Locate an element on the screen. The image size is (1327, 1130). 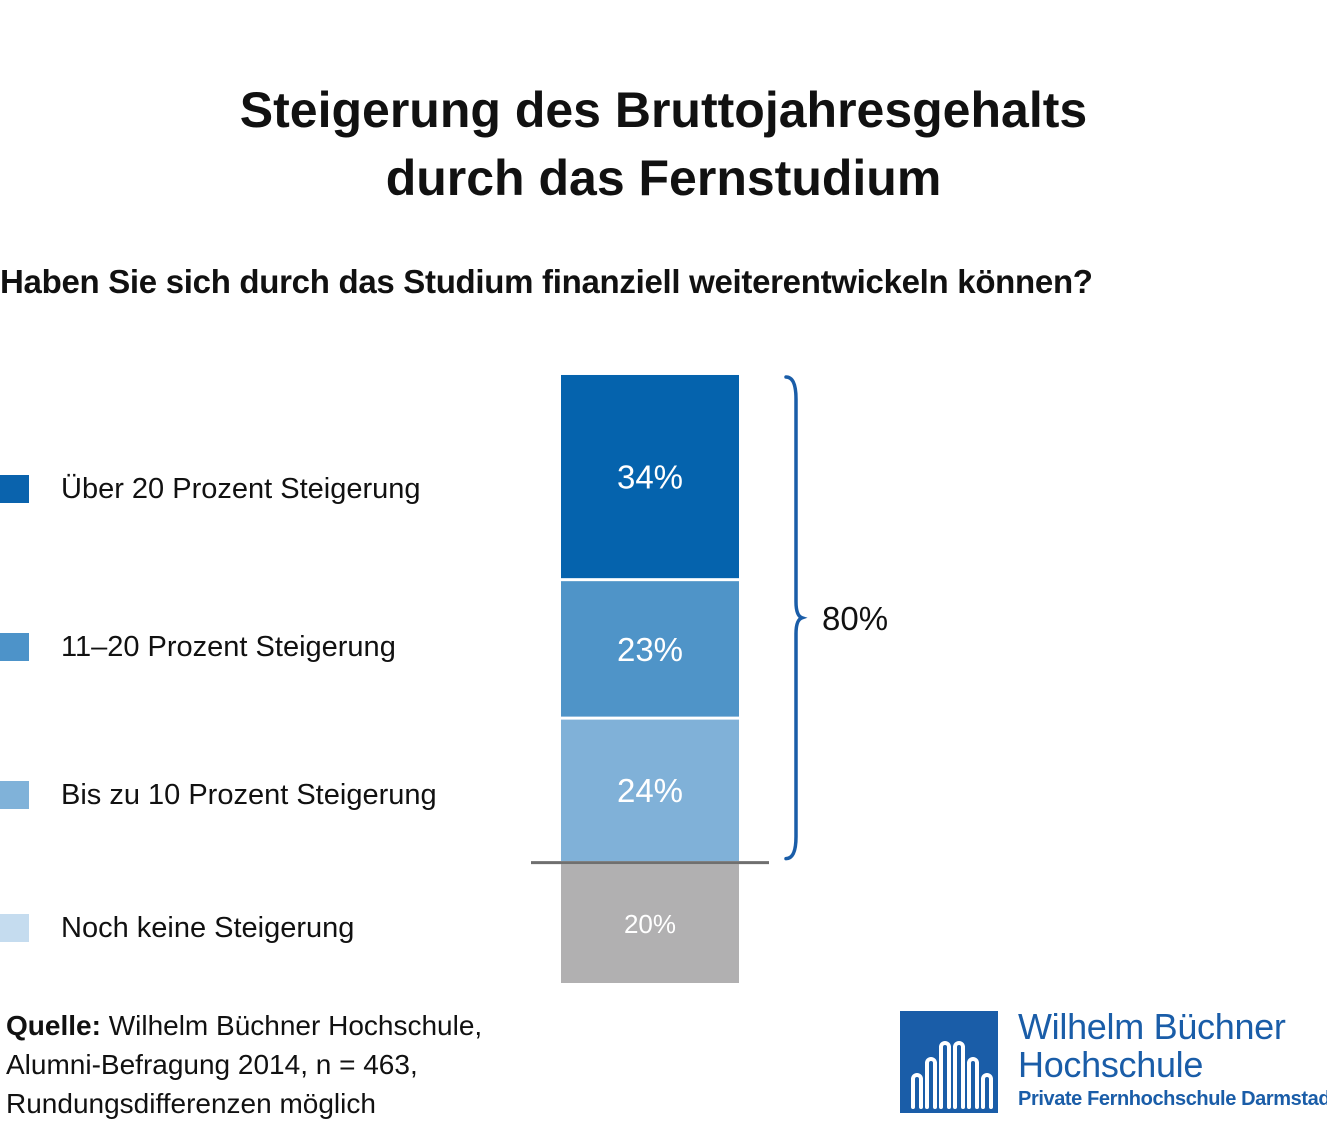
bar-label-up-to-10: 24% is located at coordinates (650, 790).